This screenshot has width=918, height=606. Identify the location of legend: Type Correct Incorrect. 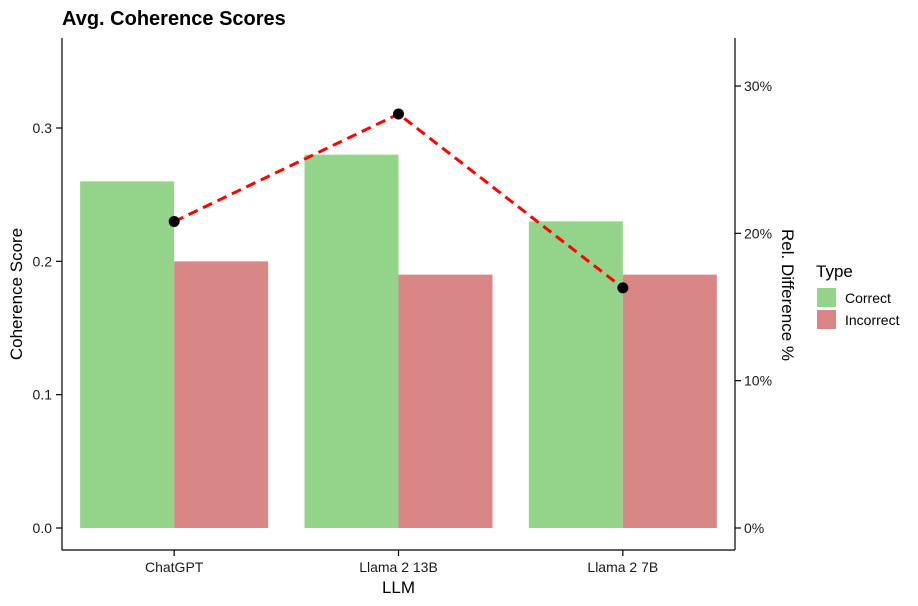
(858, 295).